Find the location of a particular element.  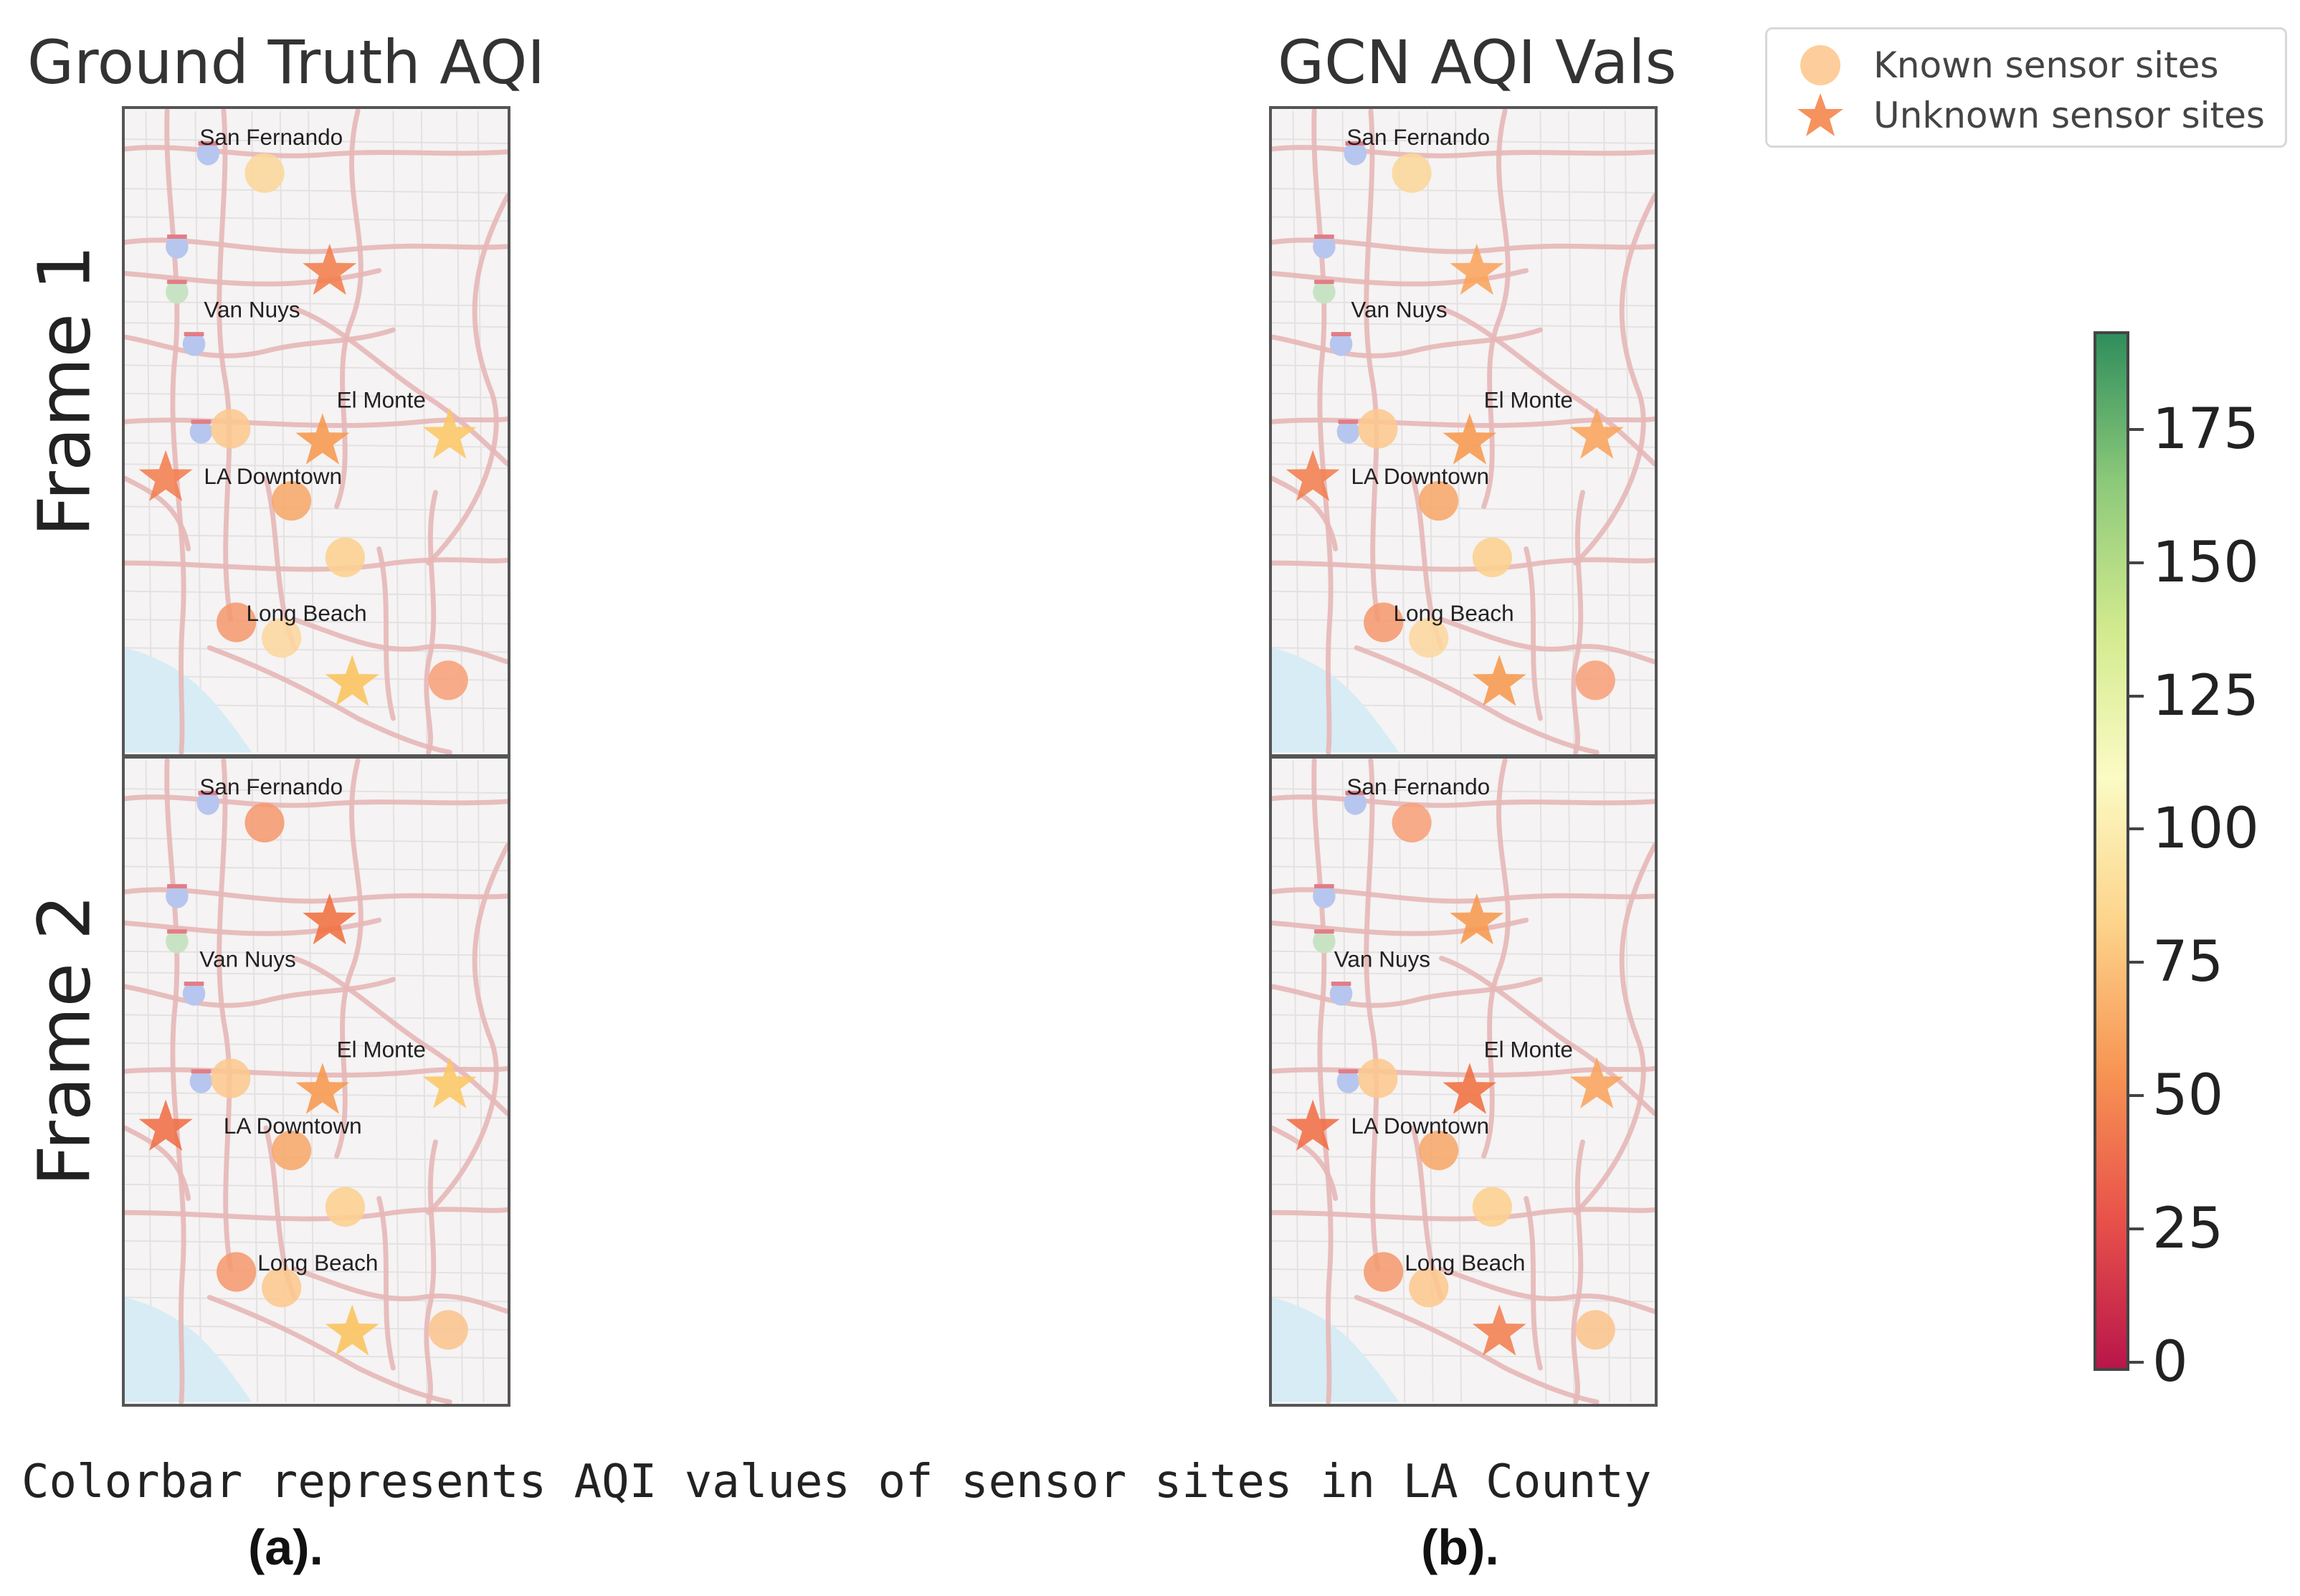

sublabel-a: (a). is located at coordinates (285, 1547).